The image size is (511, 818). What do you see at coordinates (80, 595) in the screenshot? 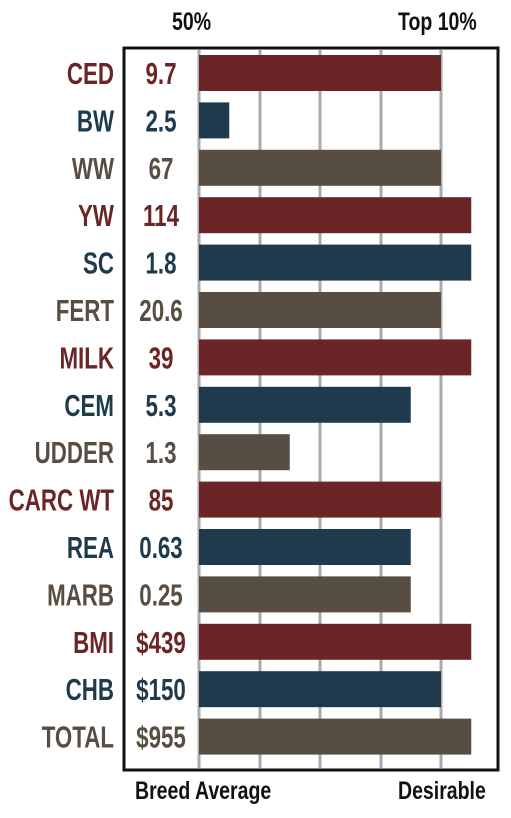
I see `trait-label-marb: MARB` at bounding box center [80, 595].